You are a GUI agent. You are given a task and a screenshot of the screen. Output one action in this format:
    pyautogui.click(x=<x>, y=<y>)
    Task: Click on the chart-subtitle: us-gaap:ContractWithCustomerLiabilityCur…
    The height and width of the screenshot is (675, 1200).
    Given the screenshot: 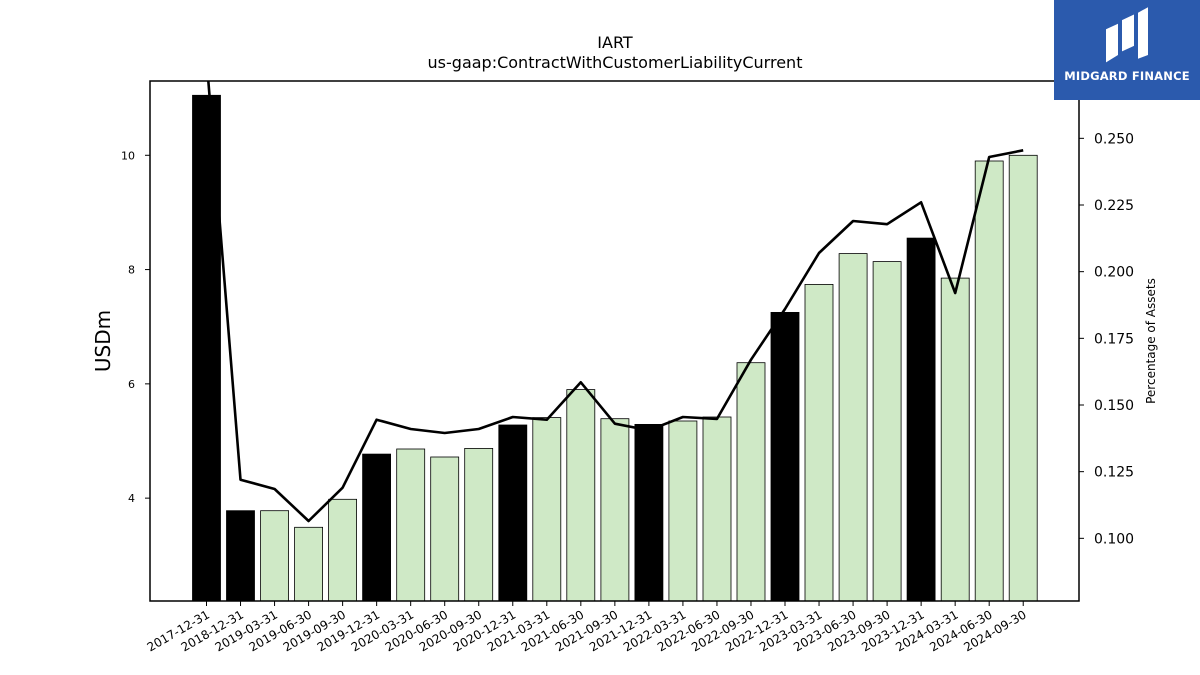 What is the action you would take?
    pyautogui.click(x=615, y=62)
    